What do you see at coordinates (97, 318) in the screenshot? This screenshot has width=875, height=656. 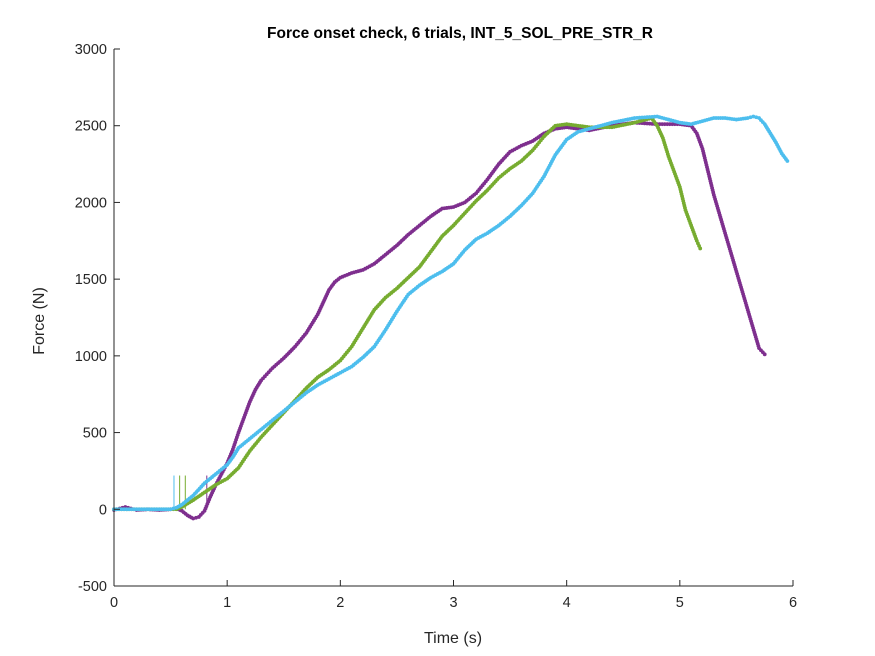 I see `y-ticks: -500 0 500 1000 1500 2000 2500 3000` at bounding box center [97, 318].